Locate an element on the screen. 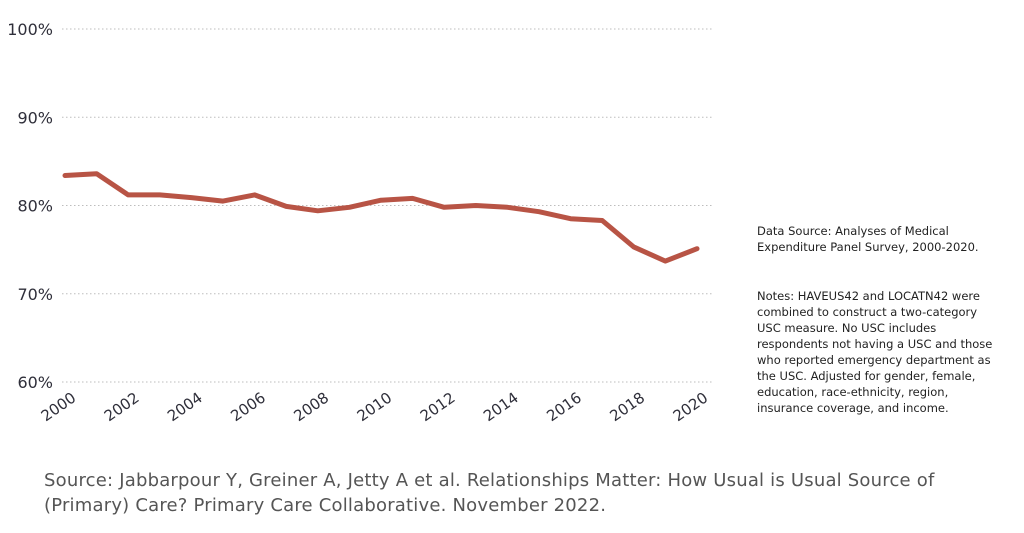 This screenshot has height=533, width=1024. y-tick-label: 90% is located at coordinates (35, 117).